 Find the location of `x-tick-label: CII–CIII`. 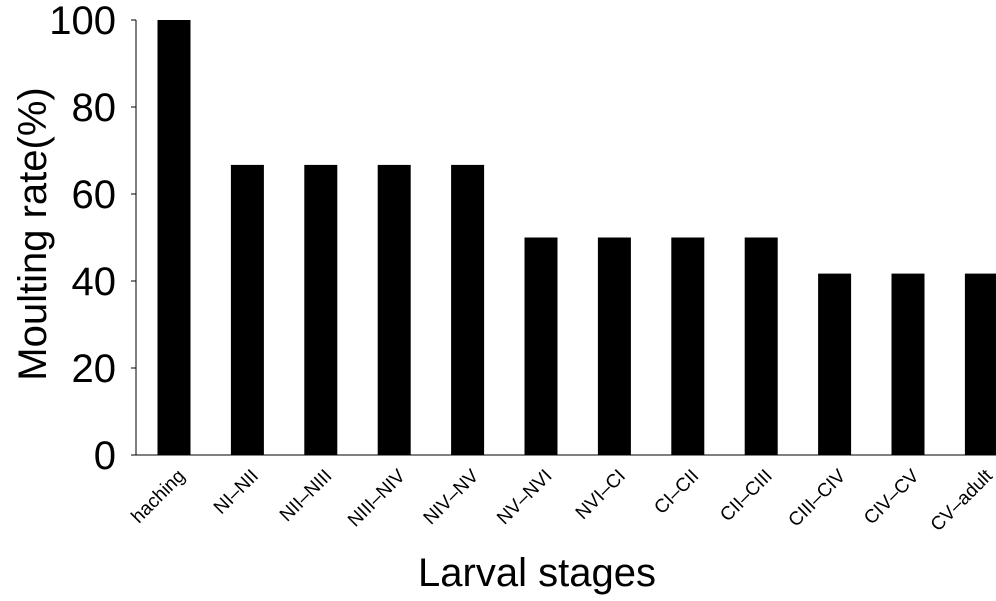

x-tick-label: CII–CIII is located at coordinates (746, 496).